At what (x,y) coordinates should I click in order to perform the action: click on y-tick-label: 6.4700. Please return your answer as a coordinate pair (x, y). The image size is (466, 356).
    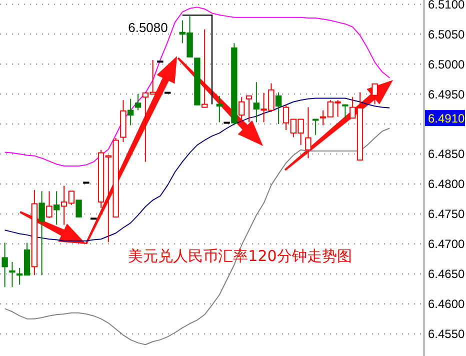
    Looking at the image, I should click on (447, 244).